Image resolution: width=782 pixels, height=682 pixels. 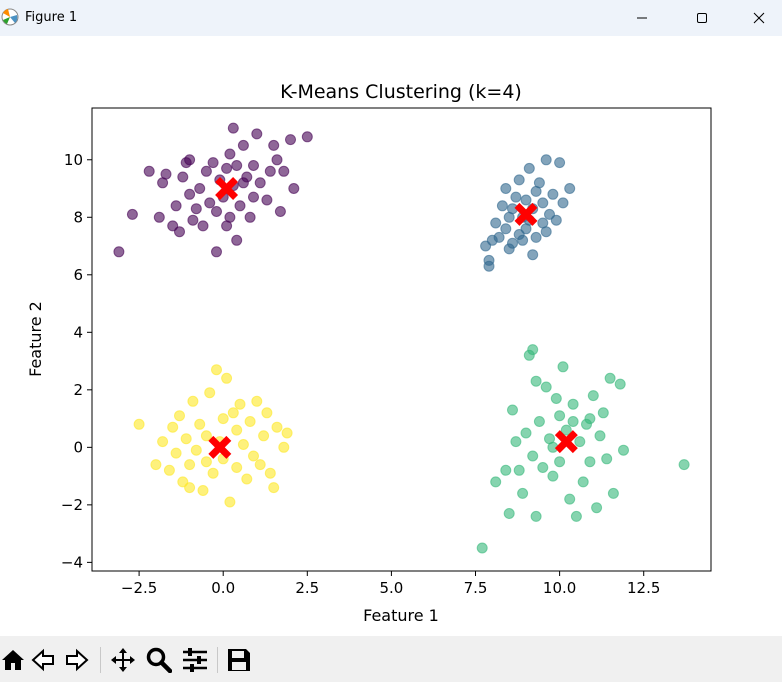 I want to click on x-tick-label: 2.5, so click(x=307, y=588).